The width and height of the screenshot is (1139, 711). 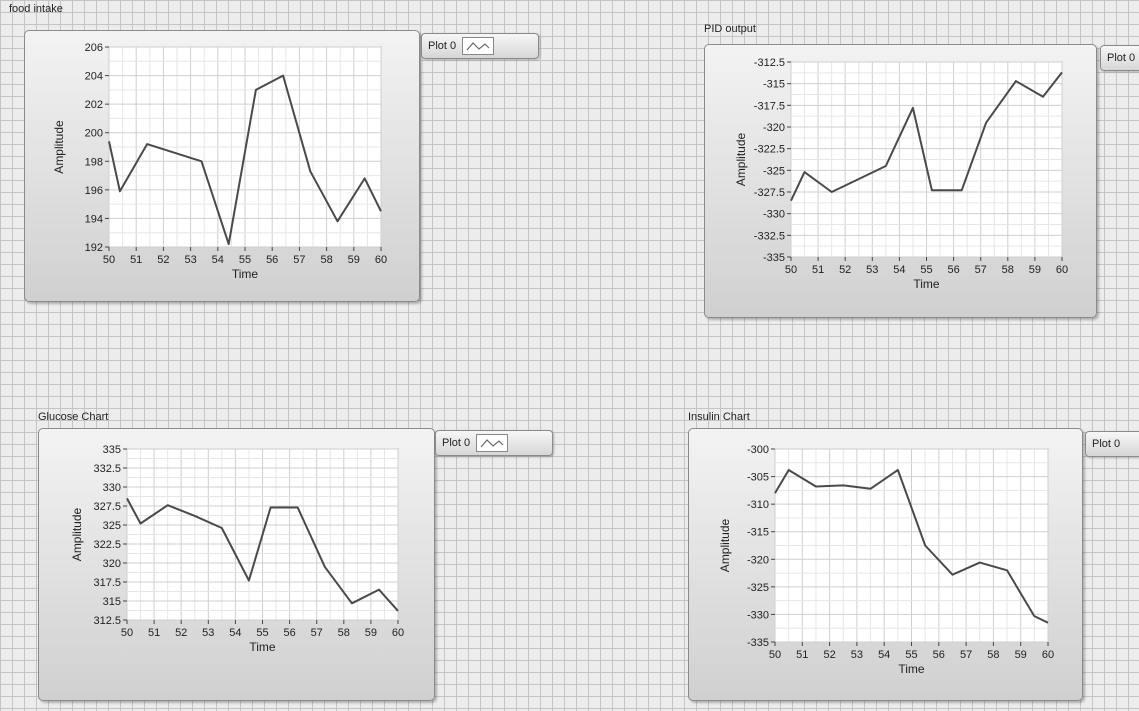 I want to click on y-tick-label: 325, so click(x=112, y=526).